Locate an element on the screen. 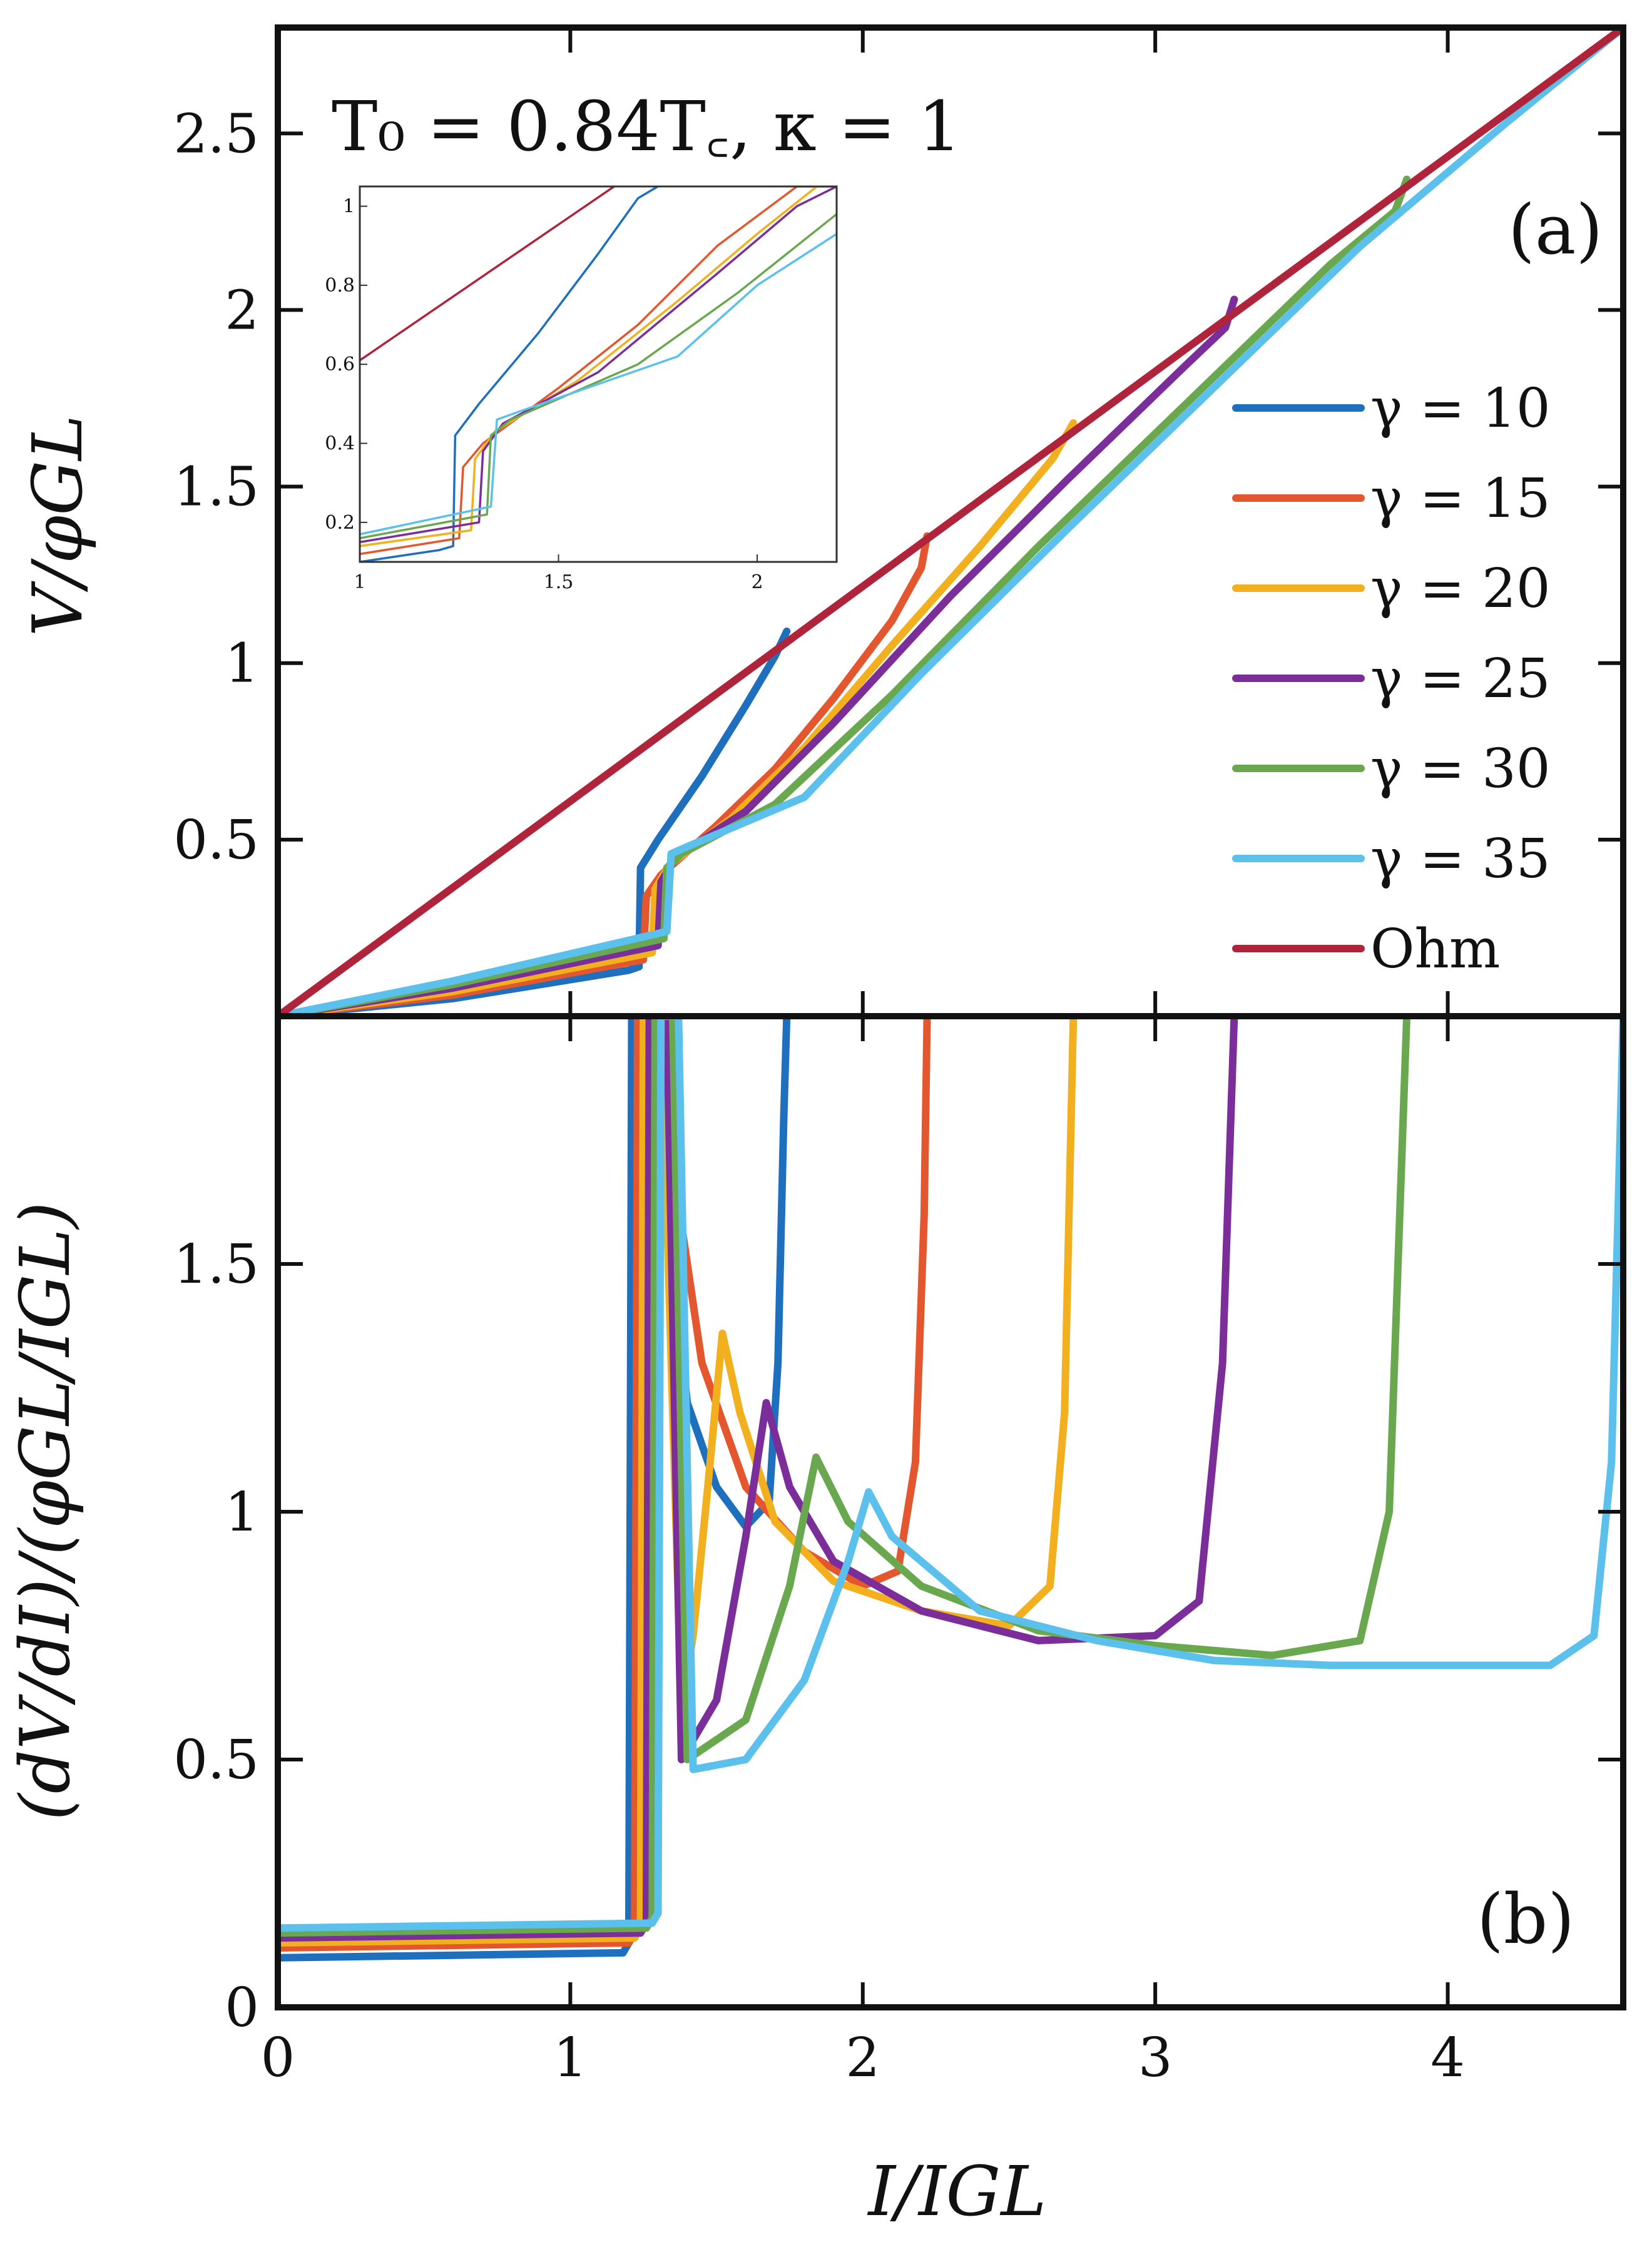 This screenshot has height=2262, width=1652. inset-xtick-label: 1.5 is located at coordinates (559, 582).